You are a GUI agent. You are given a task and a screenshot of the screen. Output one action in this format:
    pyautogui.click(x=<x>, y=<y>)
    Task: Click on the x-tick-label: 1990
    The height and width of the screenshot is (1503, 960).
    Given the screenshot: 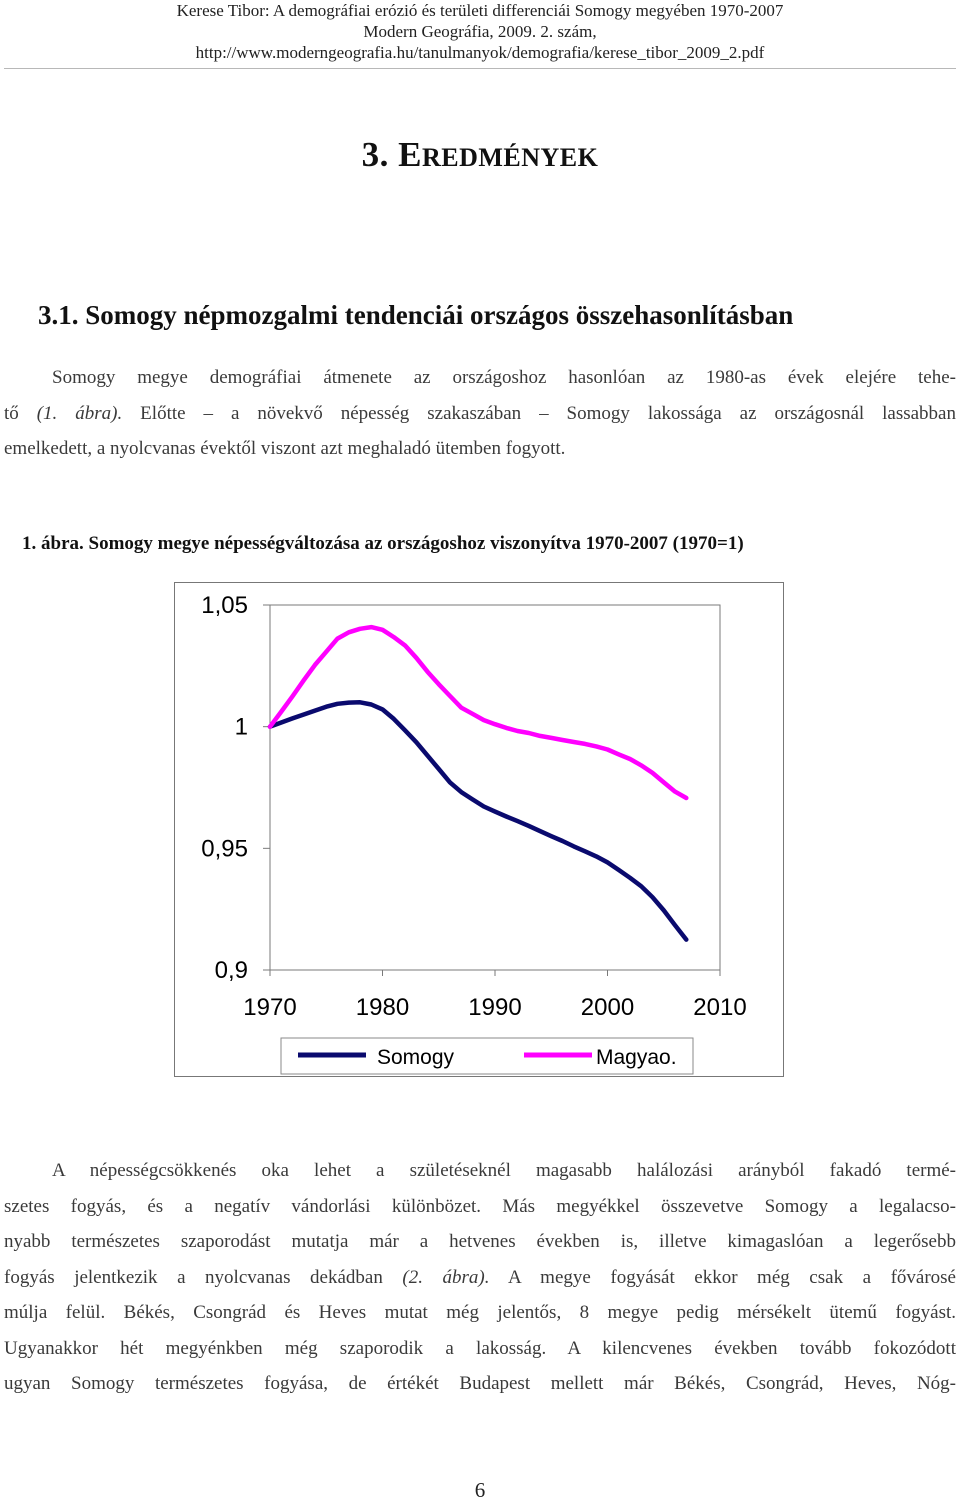 What is the action you would take?
    pyautogui.click(x=494, y=1007)
    